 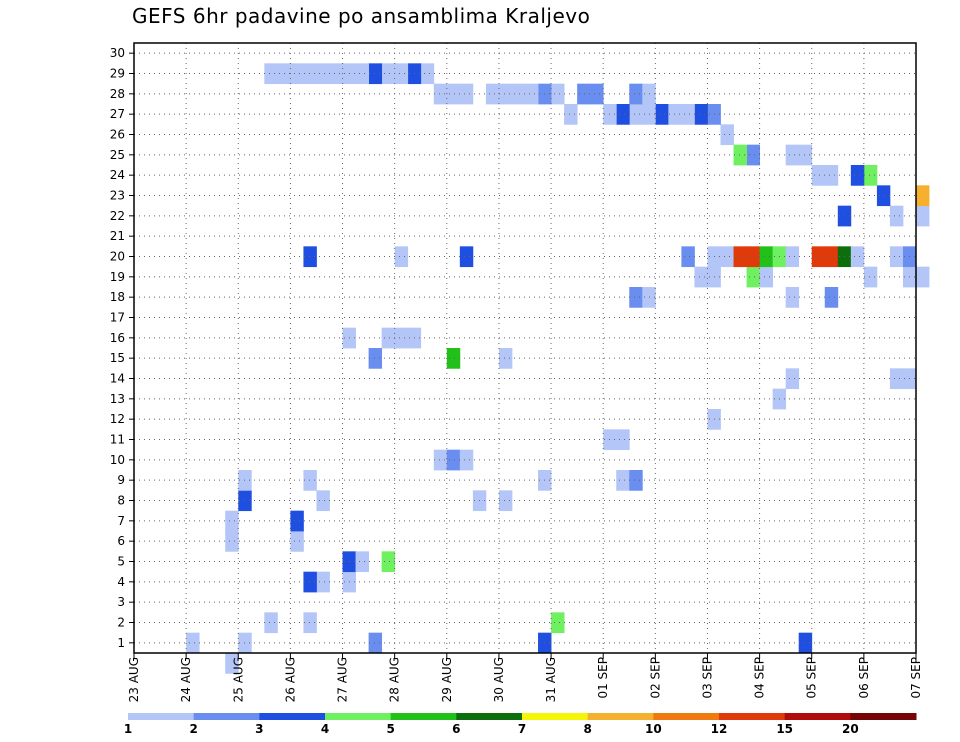 I want to click on x-tick-label: 23 AUG, so click(x=134, y=679).